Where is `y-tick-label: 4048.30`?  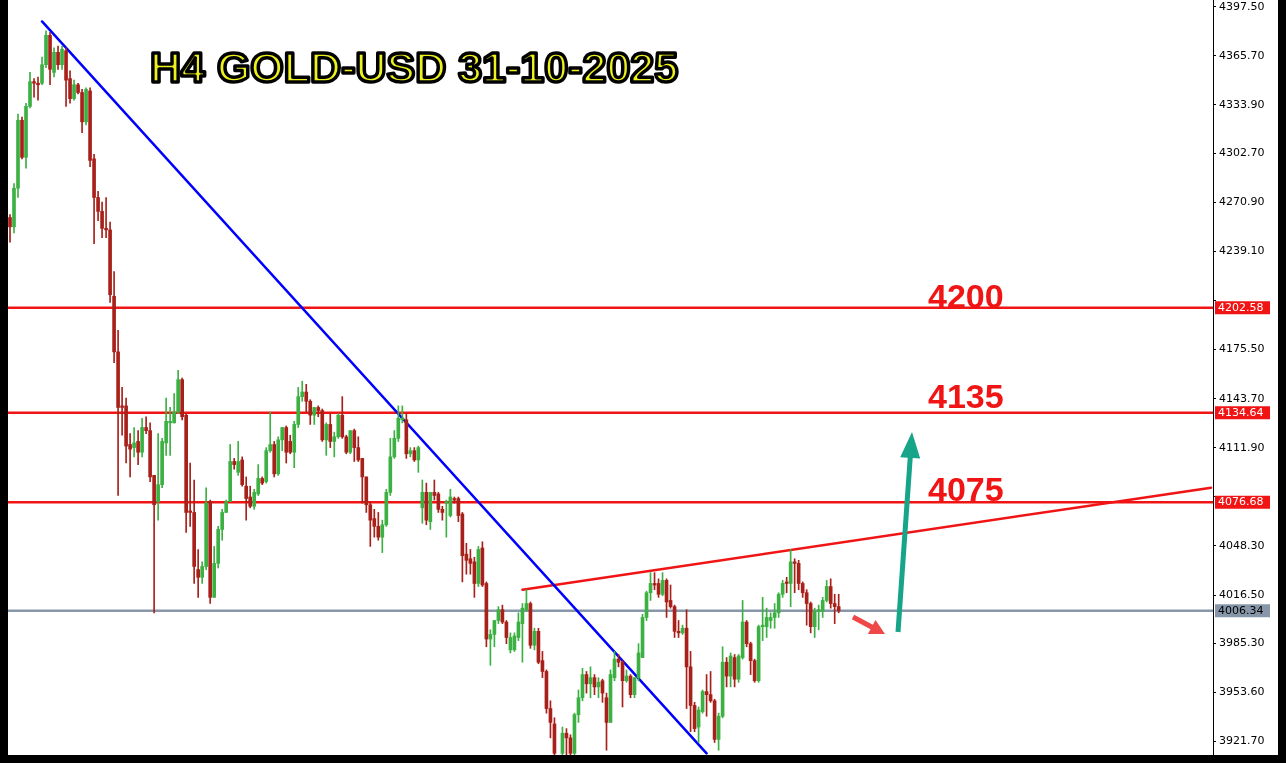 y-tick-label: 4048.30 is located at coordinates (1242, 545).